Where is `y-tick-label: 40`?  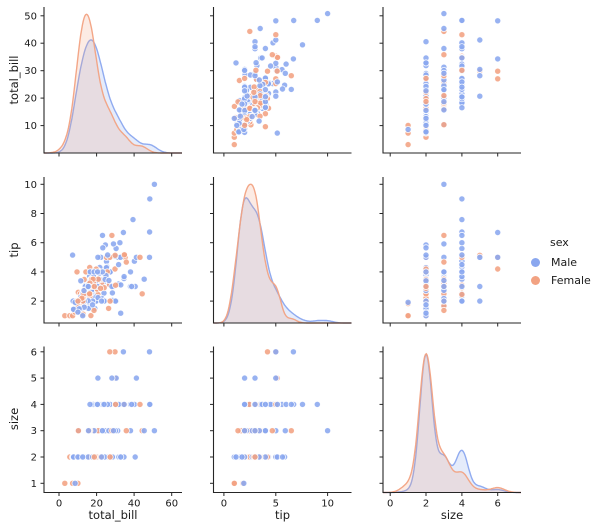
y-tick-label: 40 is located at coordinates (30, 44).